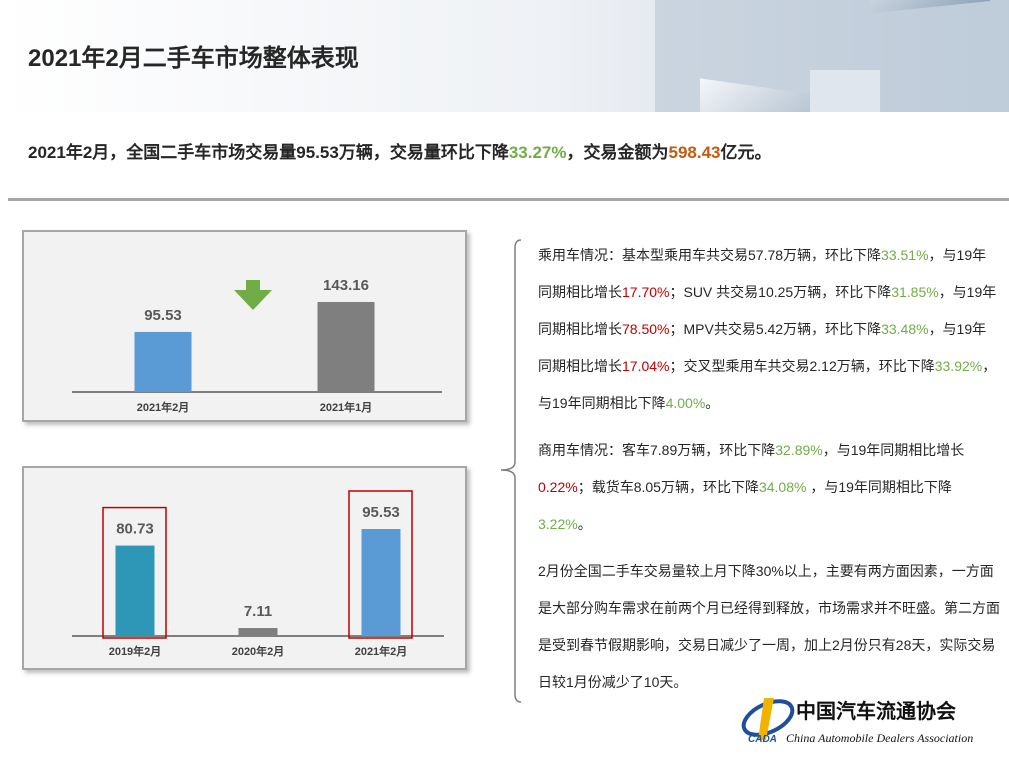  Describe the element at coordinates (258, 651) in the screenshot. I see `x-tick-label: 2020年2月` at that location.